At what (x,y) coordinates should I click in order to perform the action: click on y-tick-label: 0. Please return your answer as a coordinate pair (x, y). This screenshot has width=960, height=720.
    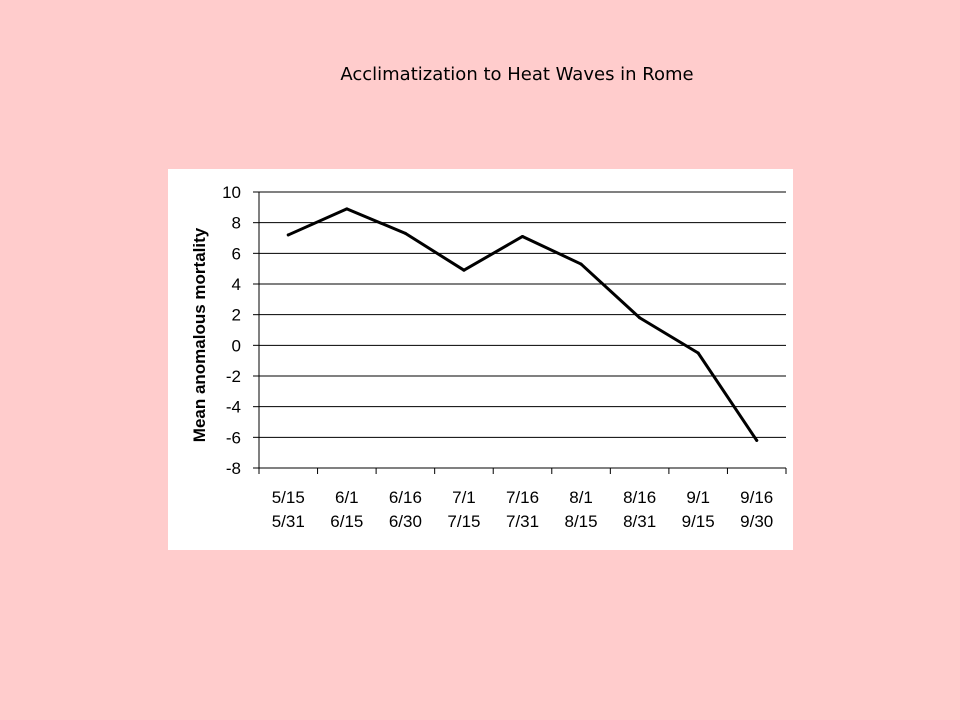
    Looking at the image, I should click on (236, 345).